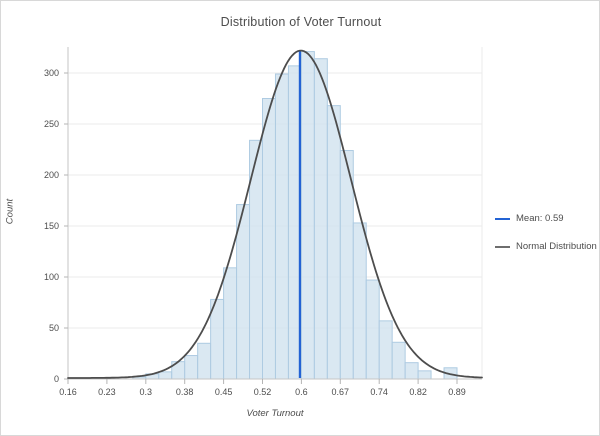 Image resolution: width=600 pixels, height=436 pixels. I want to click on legend-label-normal-distribution: Normal Distribution, so click(556, 246).